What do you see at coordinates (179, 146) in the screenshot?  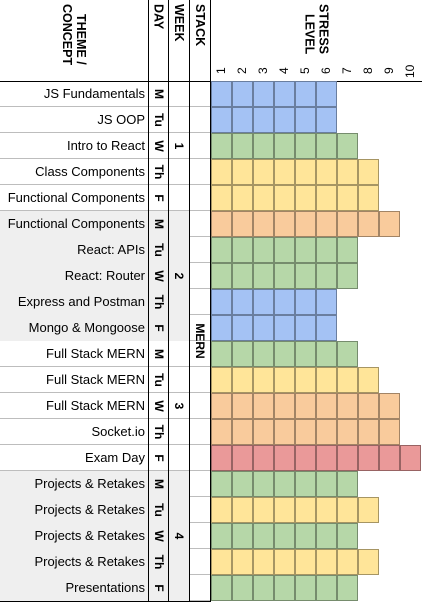 I see `week-cell: 1` at bounding box center [179, 146].